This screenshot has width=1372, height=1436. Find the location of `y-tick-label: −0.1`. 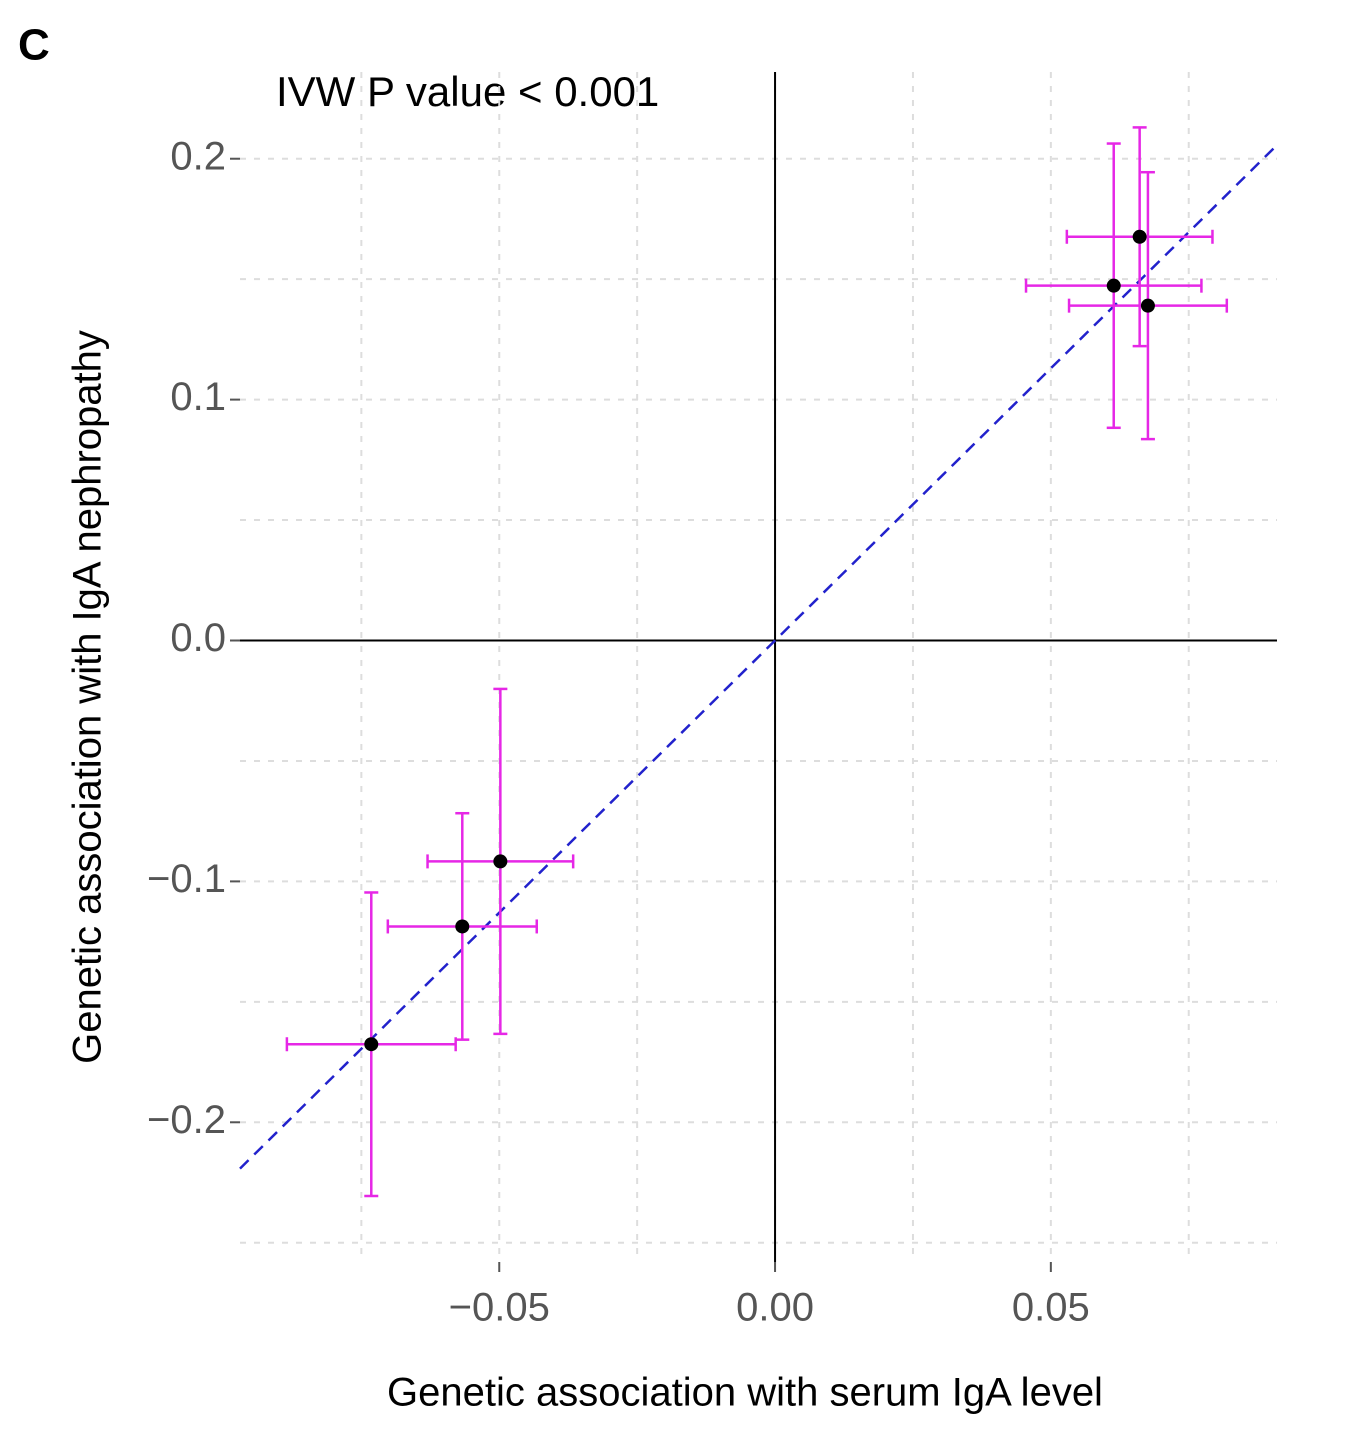

y-tick-label: −0.1 is located at coordinates (186, 879).